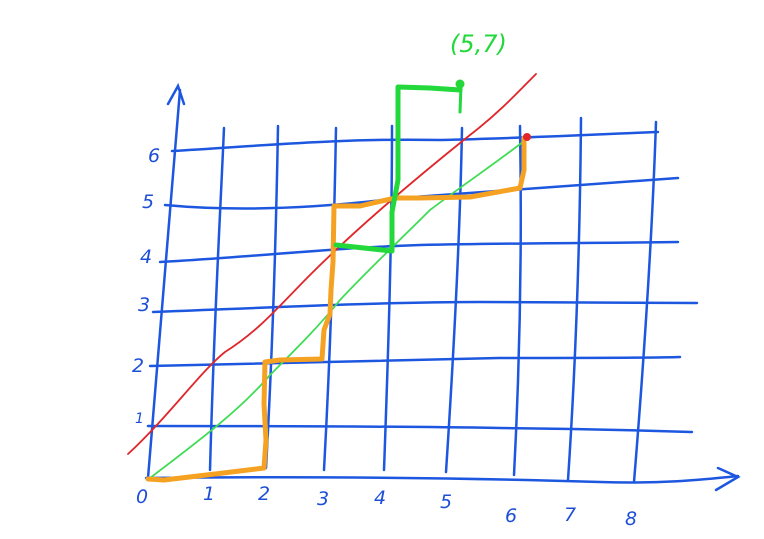 This screenshot has width=764, height=539. What do you see at coordinates (146, 286) in the screenshot?
I see `y-tick-labels: 1 2 3 4 5 6` at bounding box center [146, 286].